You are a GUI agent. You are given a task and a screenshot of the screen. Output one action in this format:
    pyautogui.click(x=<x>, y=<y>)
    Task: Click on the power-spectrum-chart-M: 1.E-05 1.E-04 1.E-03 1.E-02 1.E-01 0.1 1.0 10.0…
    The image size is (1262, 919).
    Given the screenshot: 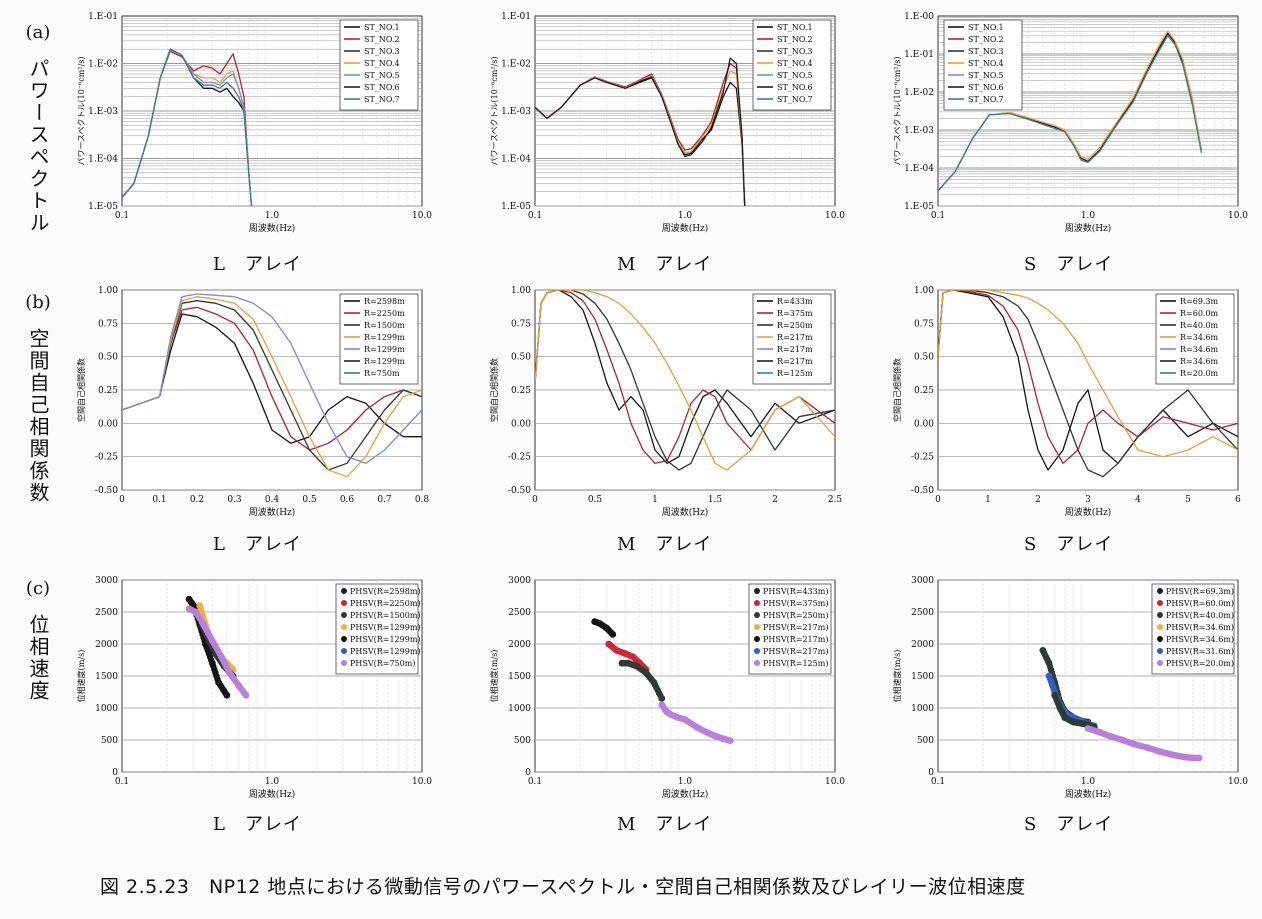 What is the action you would take?
    pyautogui.click(x=667, y=123)
    